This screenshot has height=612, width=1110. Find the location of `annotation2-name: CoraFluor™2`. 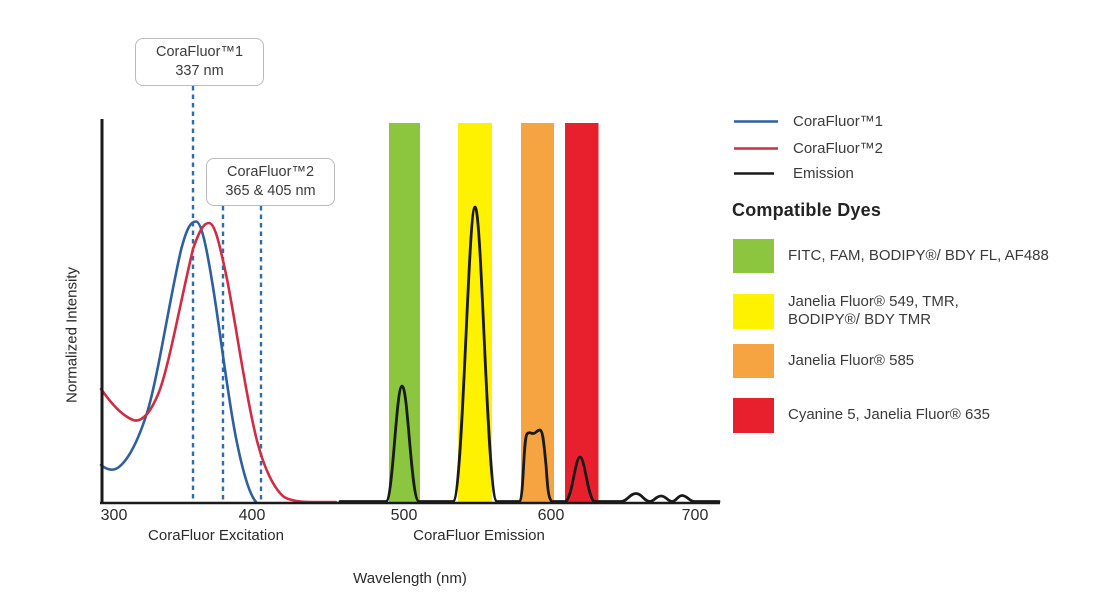

annotation2-name: CoraFluor™2 is located at coordinates (270, 172).